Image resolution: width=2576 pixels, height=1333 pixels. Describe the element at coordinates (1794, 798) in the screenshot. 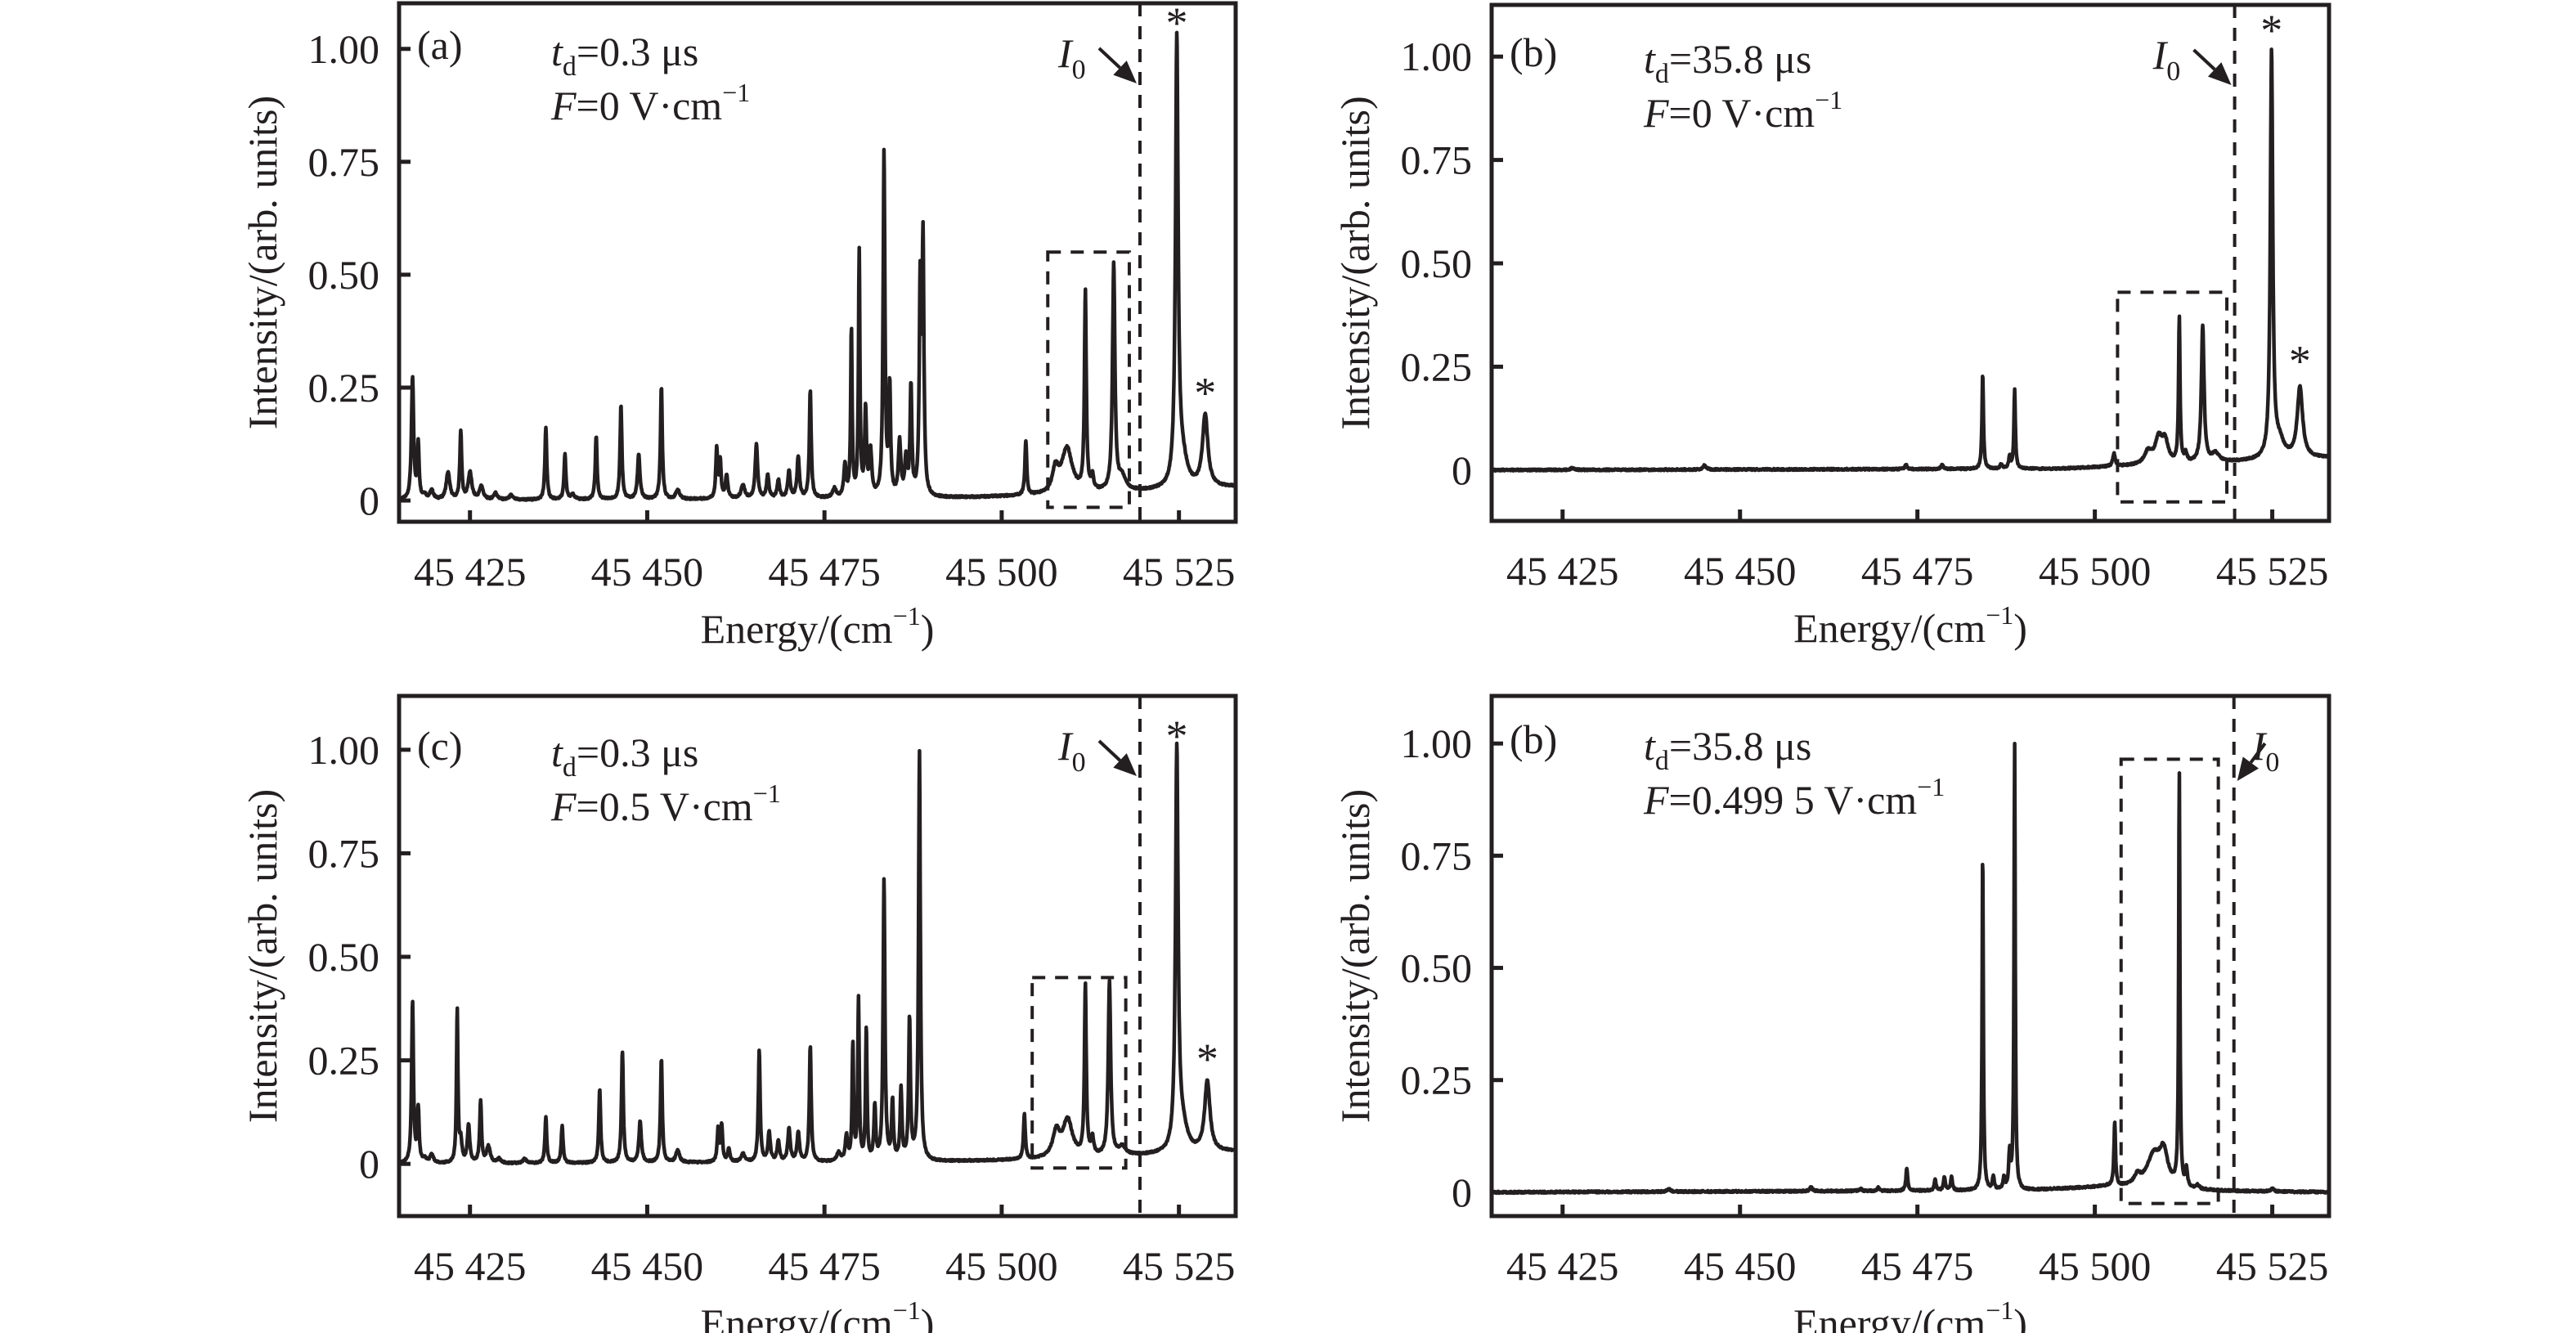

I see `field-annotation: F=0.499 5 V·cm−1` at that location.